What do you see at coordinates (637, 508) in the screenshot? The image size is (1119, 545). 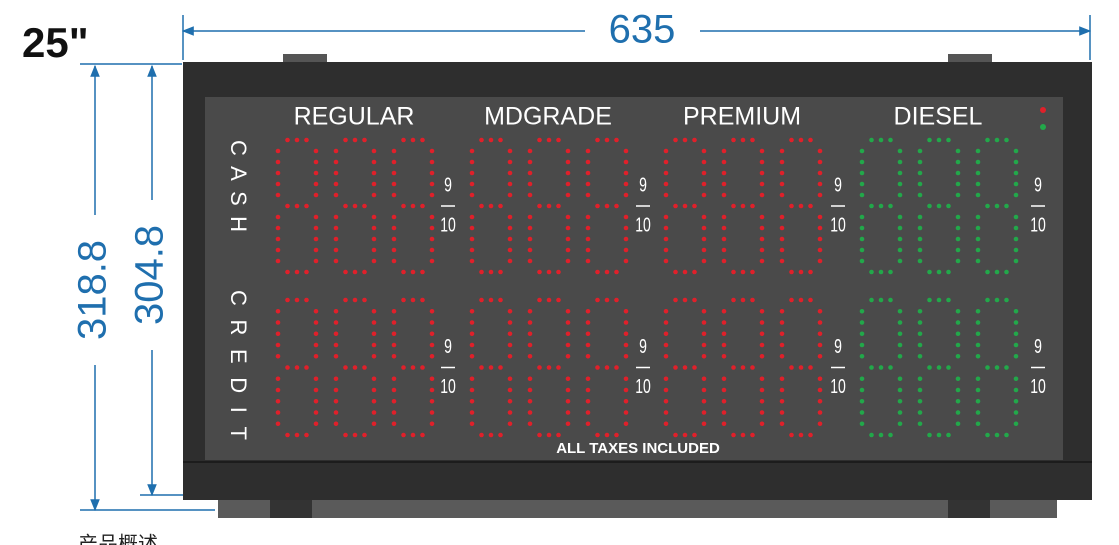 I see `stand` at bounding box center [637, 508].